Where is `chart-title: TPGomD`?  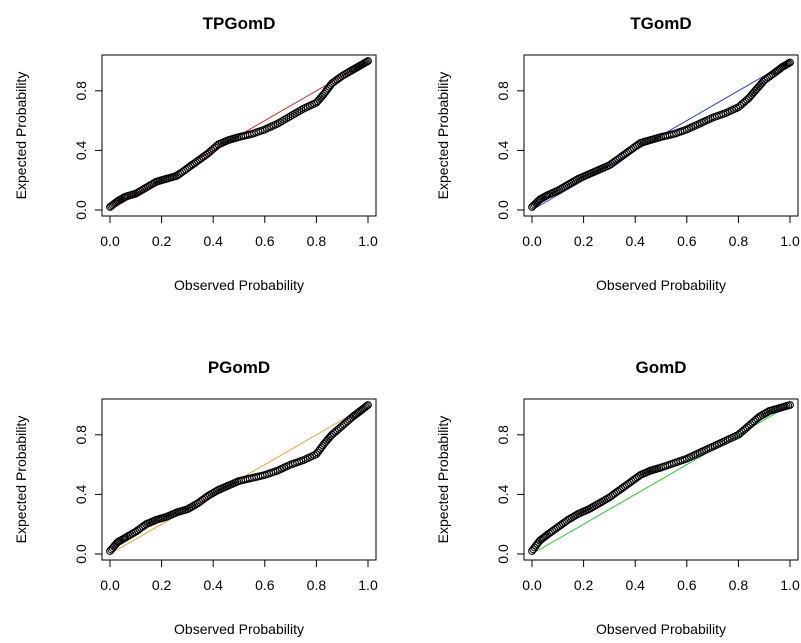
chart-title: TPGomD is located at coordinates (239, 23).